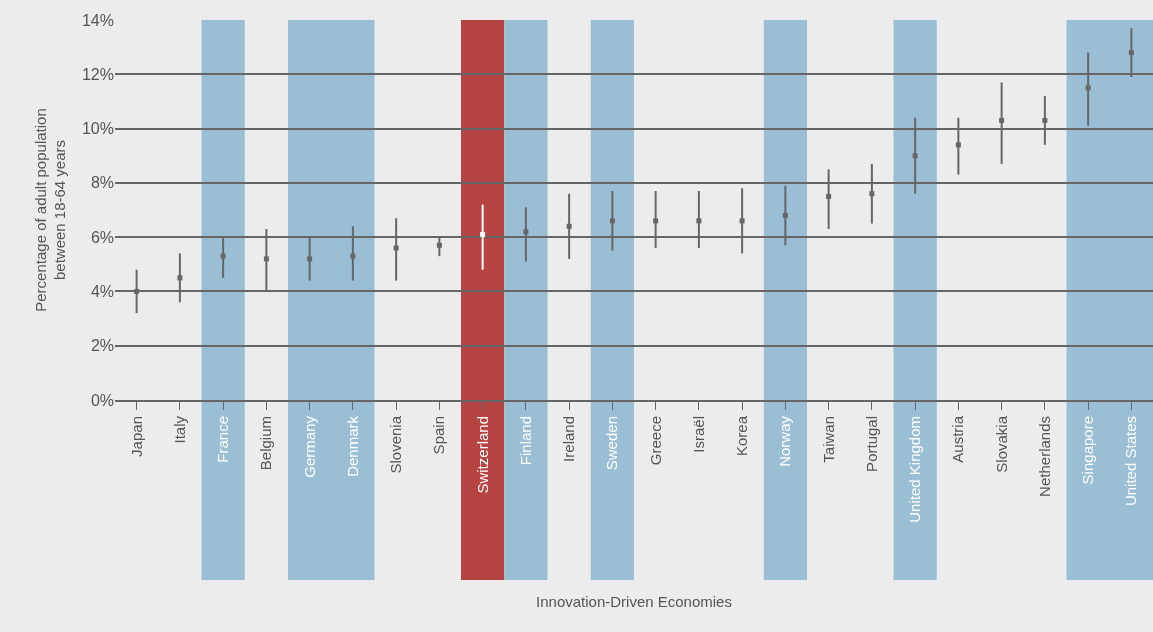  What do you see at coordinates (1088, 450) in the screenshot?
I see `x-tick-label: Singapore` at bounding box center [1088, 450].